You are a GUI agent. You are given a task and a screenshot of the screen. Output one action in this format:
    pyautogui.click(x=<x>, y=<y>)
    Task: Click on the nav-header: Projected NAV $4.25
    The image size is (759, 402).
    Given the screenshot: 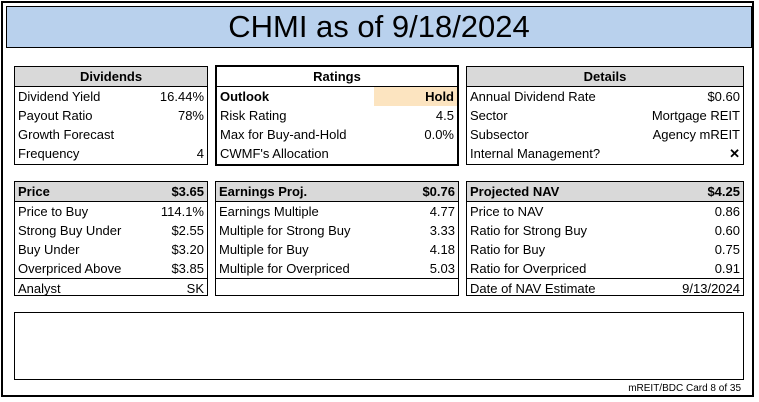 What is the action you would take?
    pyautogui.click(x=605, y=192)
    